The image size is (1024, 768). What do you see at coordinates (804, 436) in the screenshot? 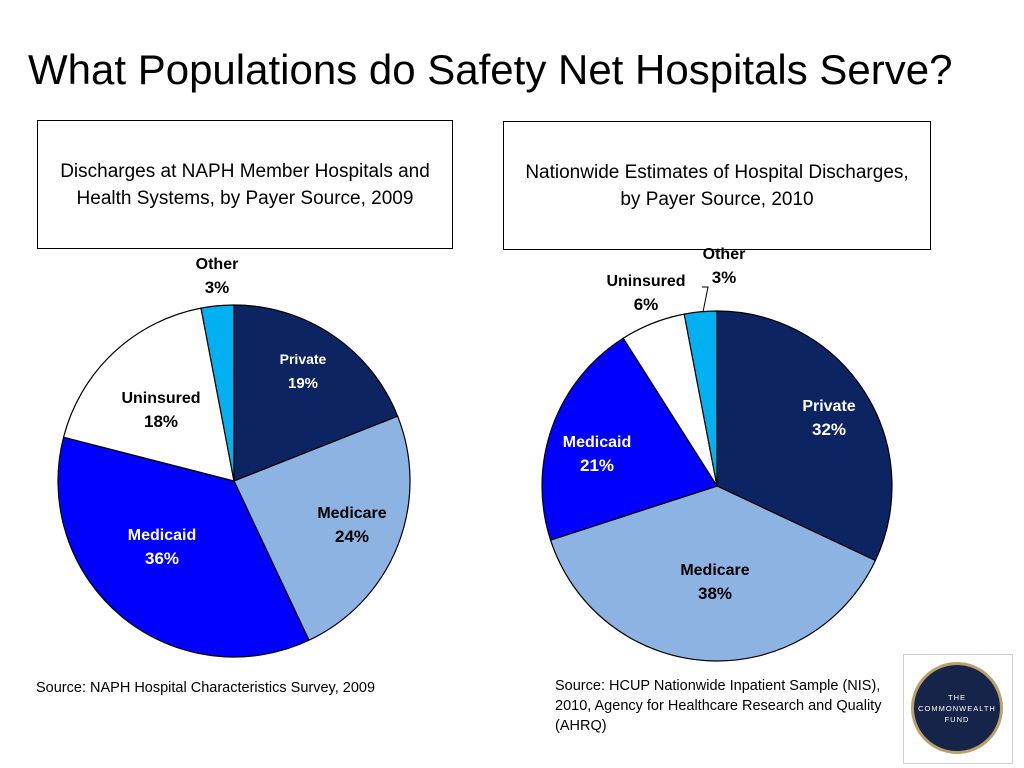
I see `pie2-slice-private` at bounding box center [804, 436].